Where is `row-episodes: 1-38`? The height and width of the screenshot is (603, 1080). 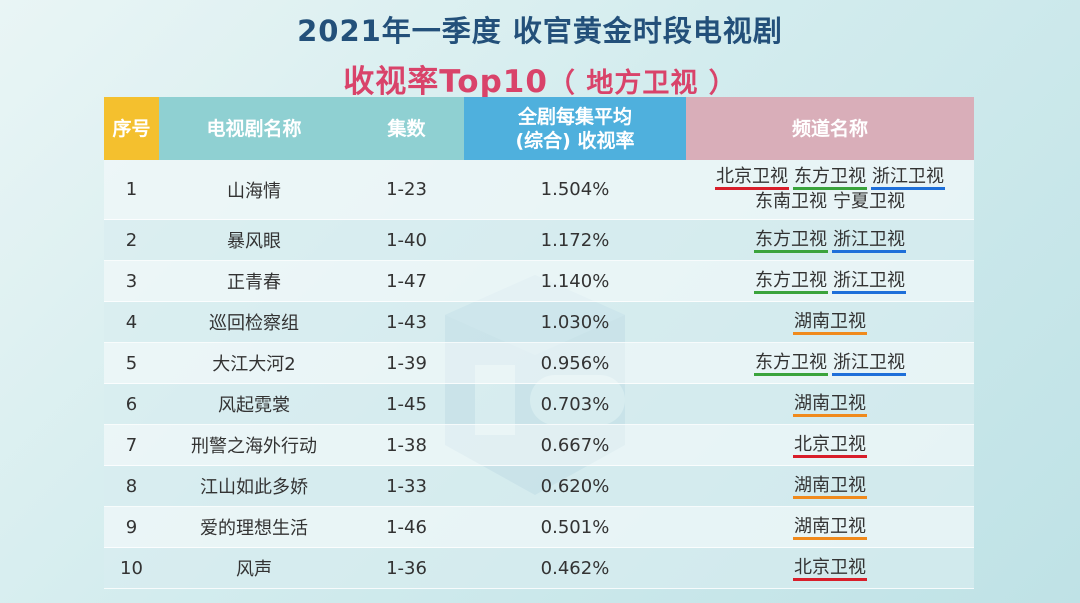 row-episodes: 1-38 is located at coordinates (406, 445).